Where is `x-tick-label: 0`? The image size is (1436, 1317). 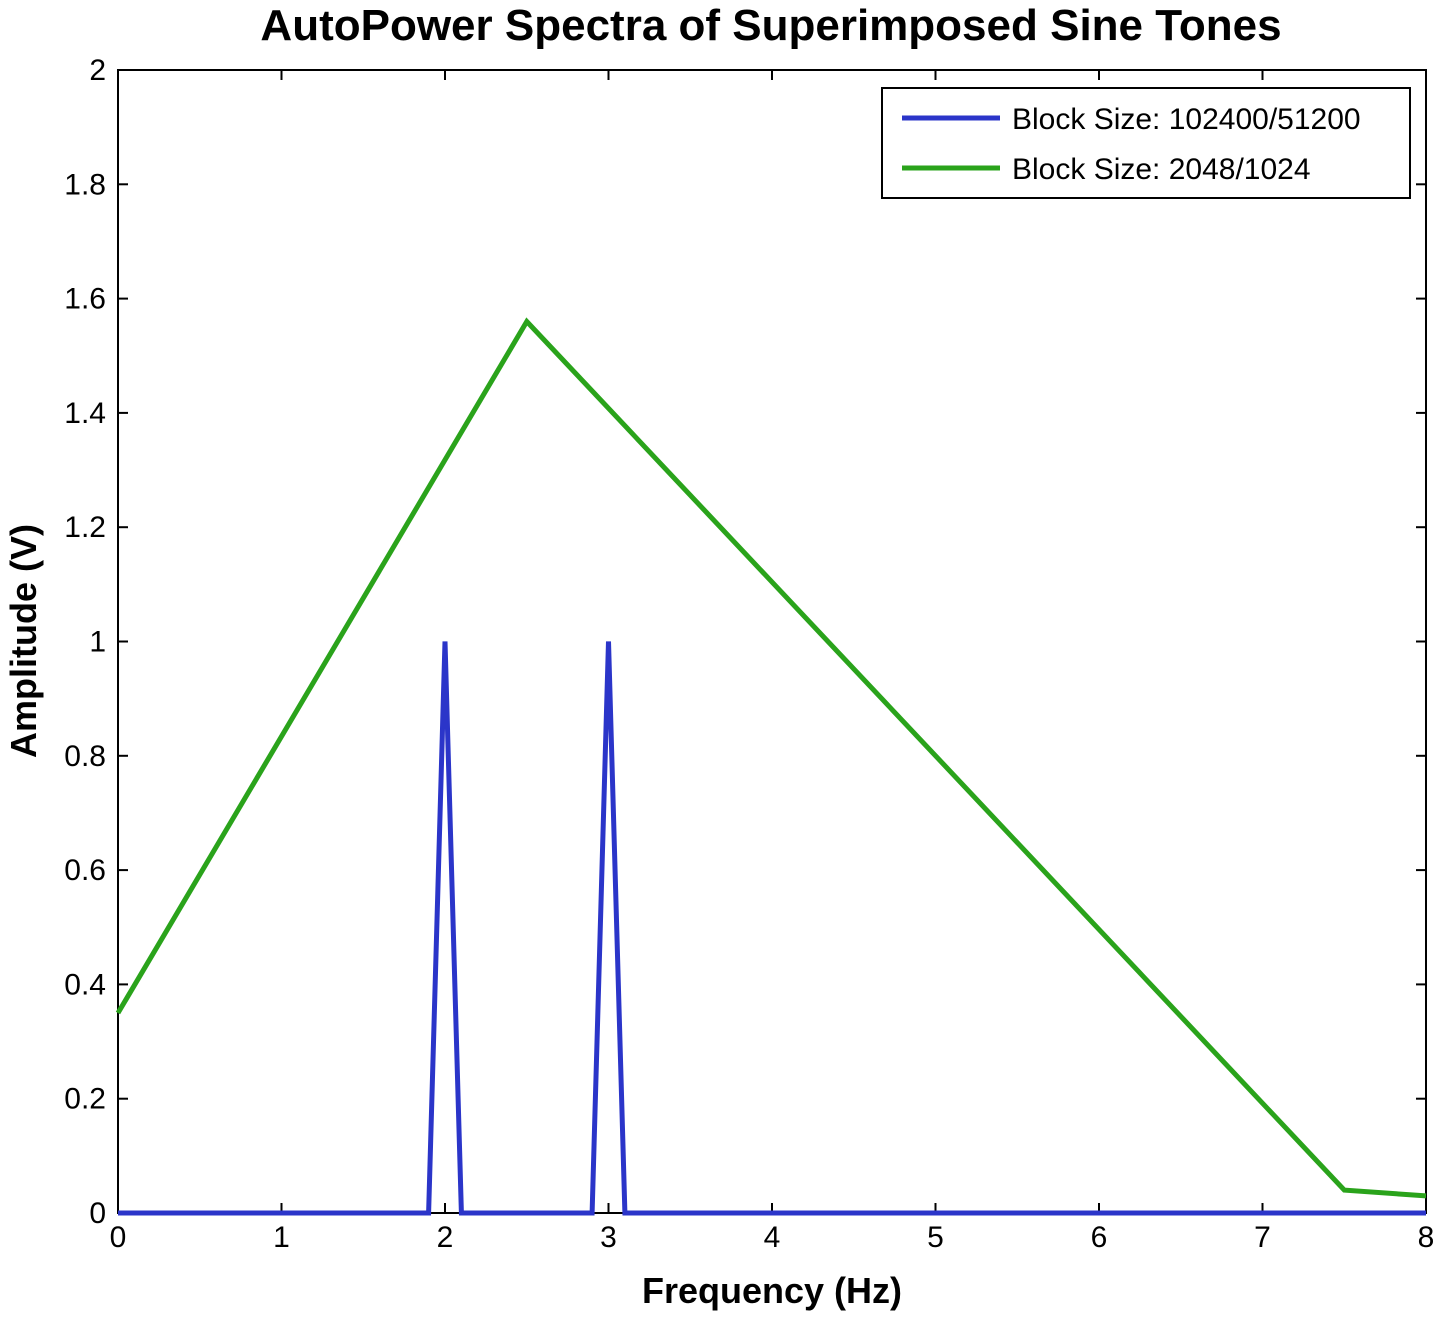 x-tick-label: 0 is located at coordinates (118, 1237).